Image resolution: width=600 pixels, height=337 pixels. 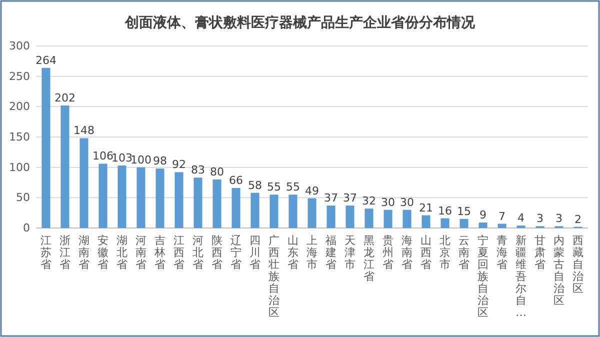 What do you see at coordinates (198, 252) in the screenshot?
I see `x-tick-label: 河北省` at bounding box center [198, 252].